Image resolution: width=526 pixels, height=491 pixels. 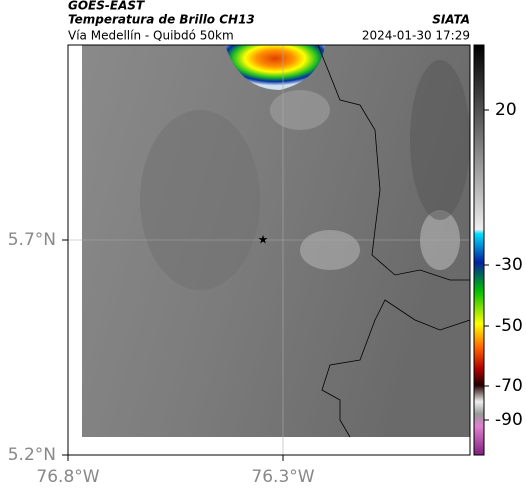 I want to click on colorbar-label: -90, so click(x=509, y=420).